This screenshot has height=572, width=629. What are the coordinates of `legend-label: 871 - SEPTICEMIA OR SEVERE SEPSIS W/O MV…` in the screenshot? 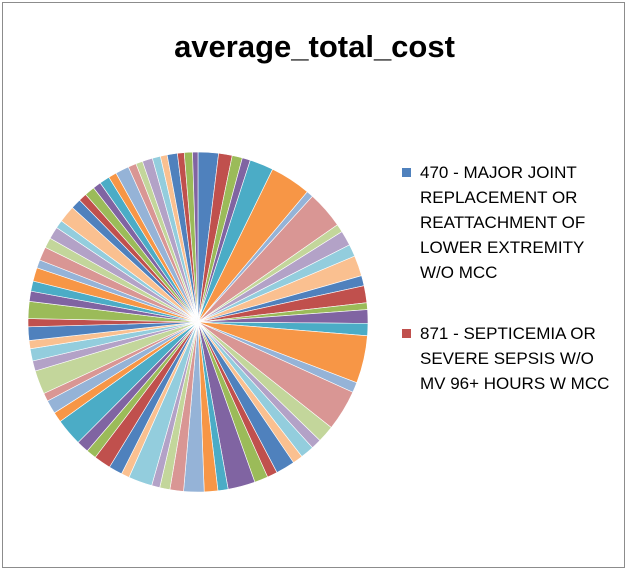 It's located at (515, 358).